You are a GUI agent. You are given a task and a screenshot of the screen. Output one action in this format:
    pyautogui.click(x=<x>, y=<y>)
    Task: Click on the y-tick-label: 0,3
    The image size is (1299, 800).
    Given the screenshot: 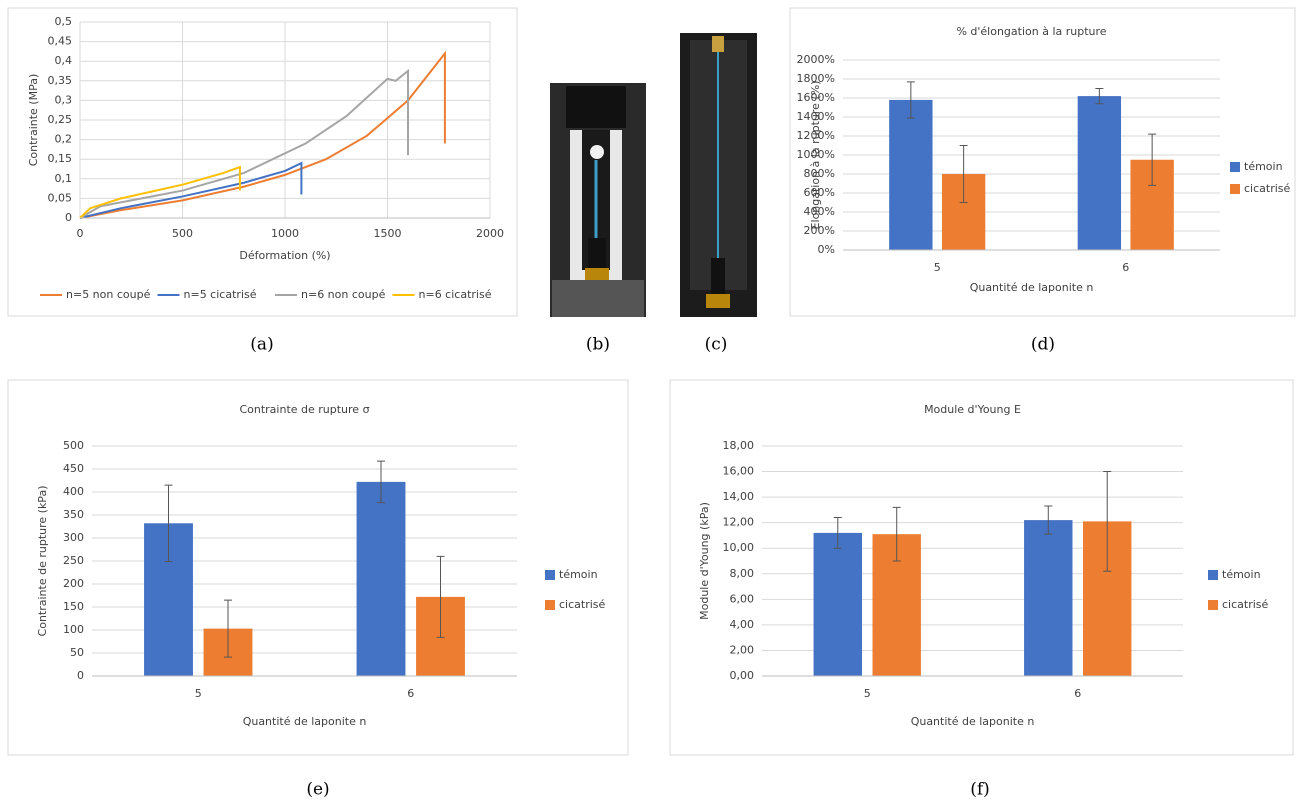 What is the action you would take?
    pyautogui.click(x=64, y=99)
    